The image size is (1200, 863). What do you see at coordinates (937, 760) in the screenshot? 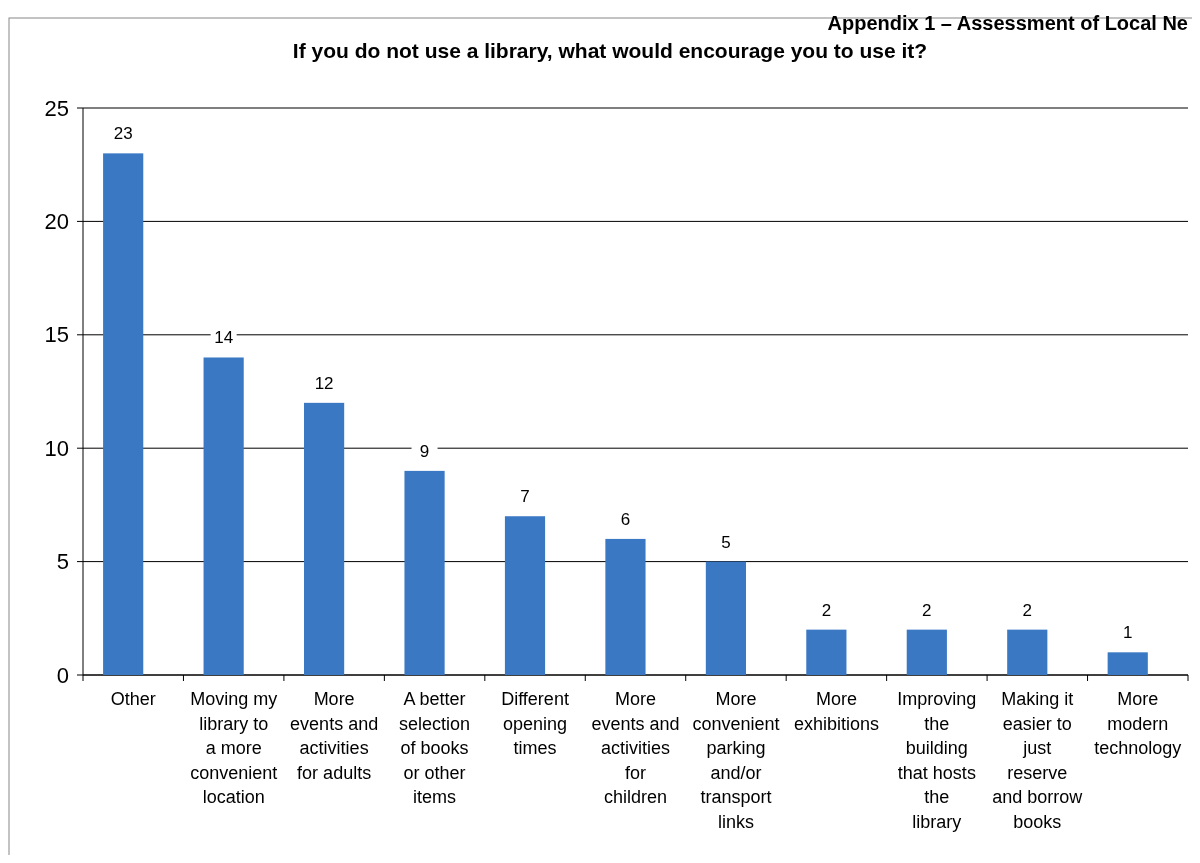
I see `x-tick-label: Improving the building that hosts the library` at bounding box center [937, 760].